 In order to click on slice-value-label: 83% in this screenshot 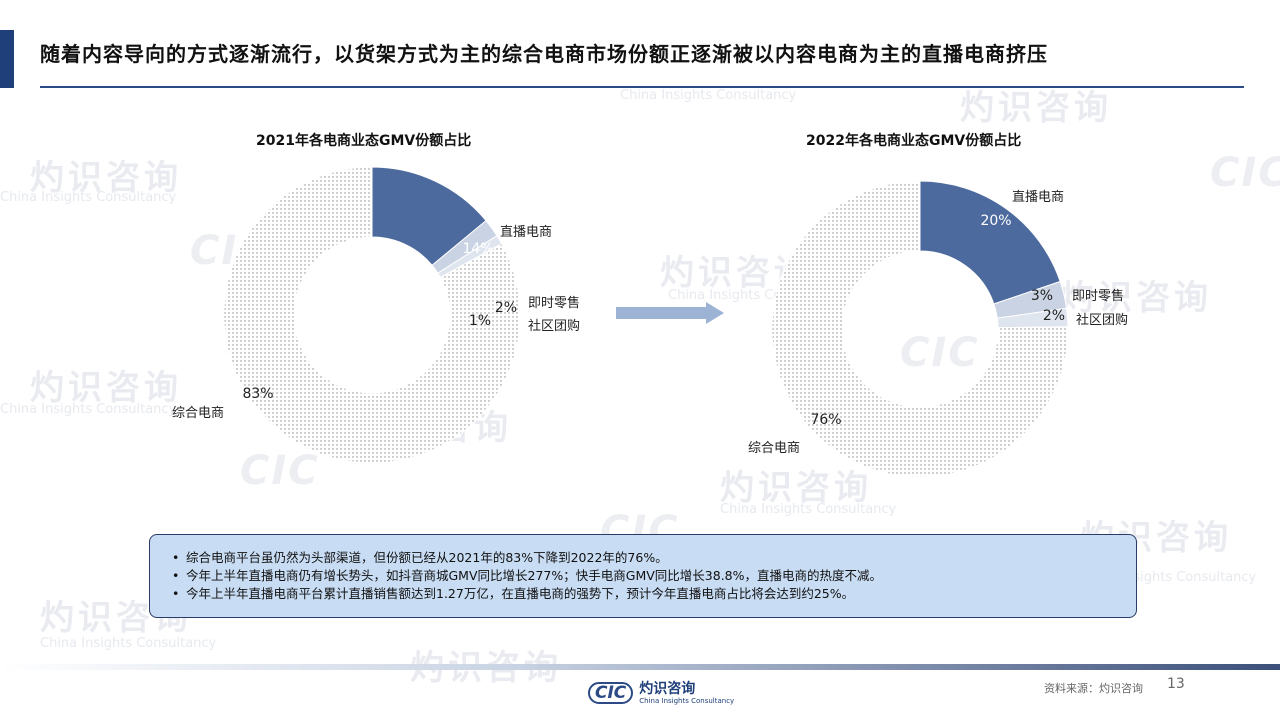, I will do `click(257, 394)`.